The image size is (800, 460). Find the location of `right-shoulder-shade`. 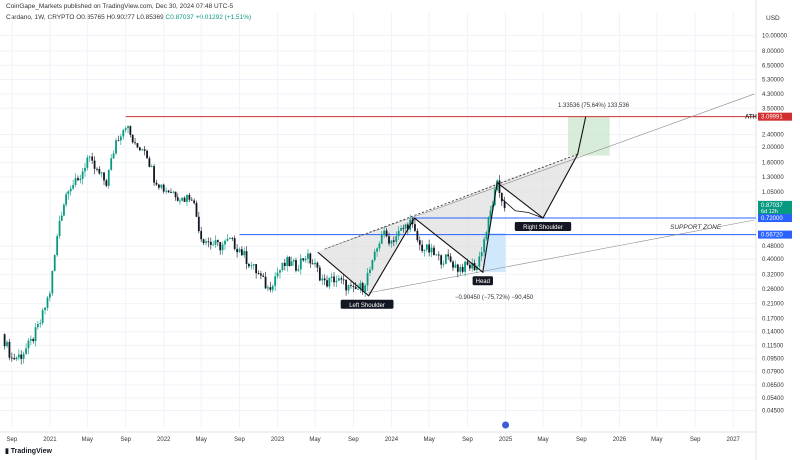

right-shoulder-shade is located at coordinates (537, 186).